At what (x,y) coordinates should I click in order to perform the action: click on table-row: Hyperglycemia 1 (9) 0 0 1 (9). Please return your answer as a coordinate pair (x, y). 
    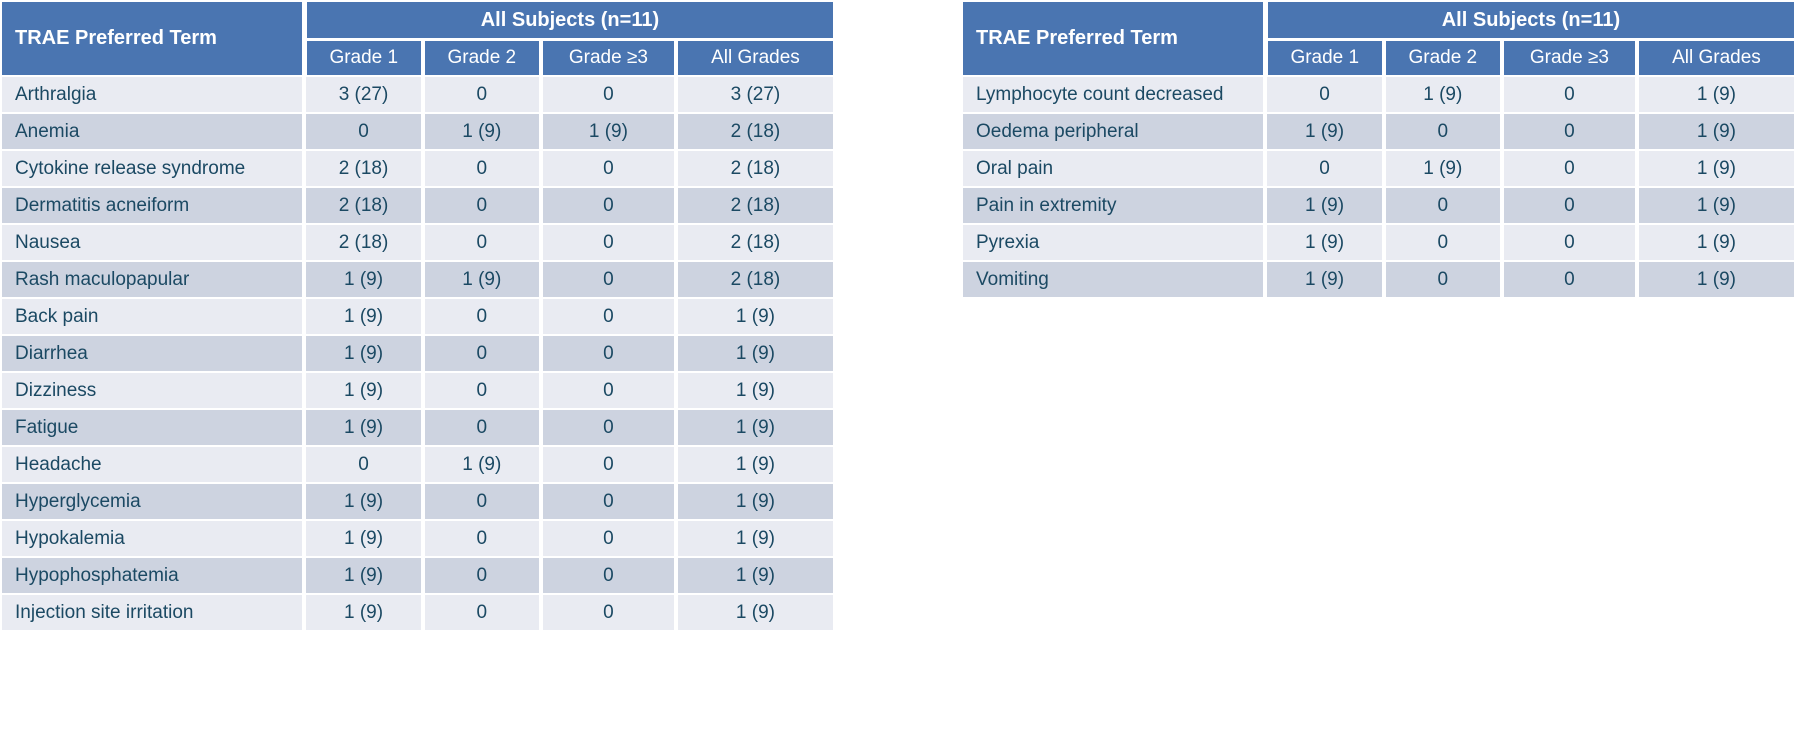
    Looking at the image, I should click on (420, 502).